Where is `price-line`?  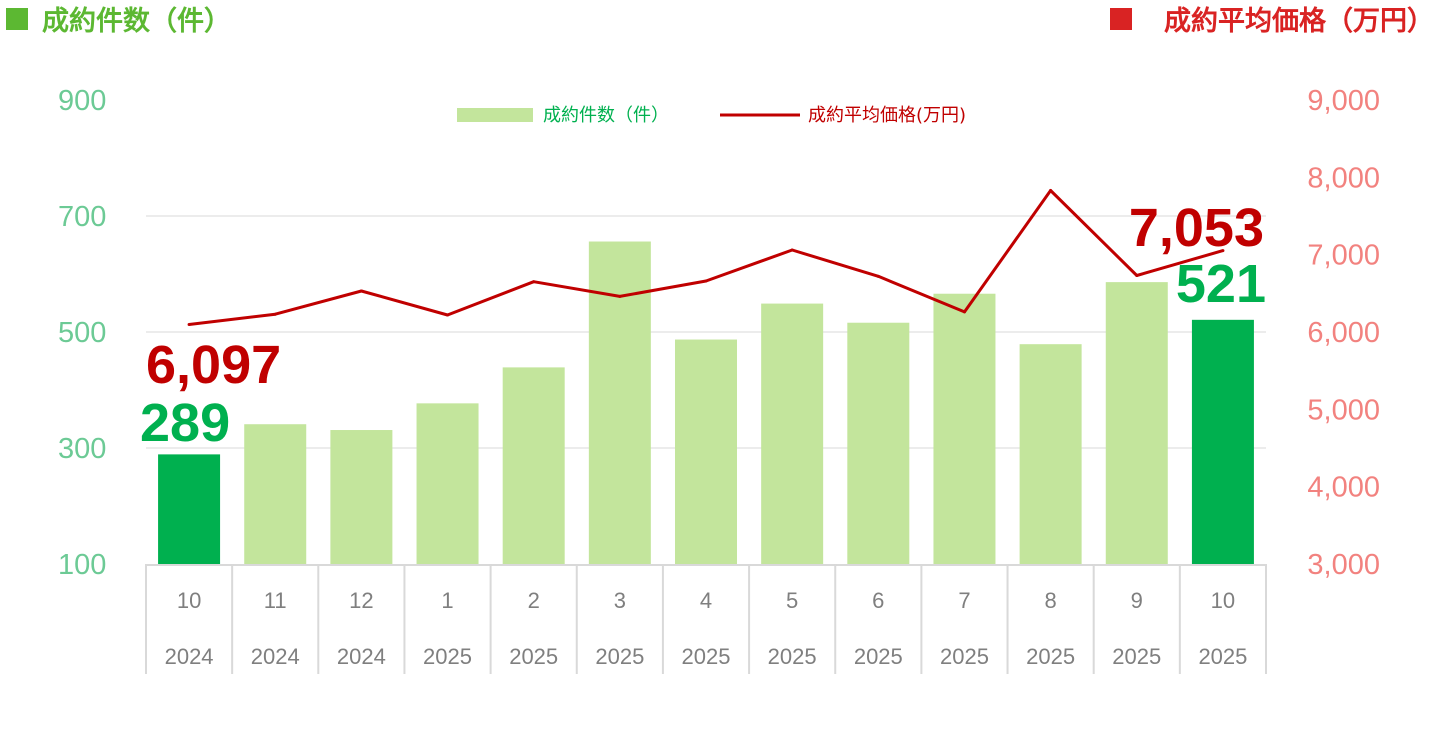 price-line is located at coordinates (706, 257).